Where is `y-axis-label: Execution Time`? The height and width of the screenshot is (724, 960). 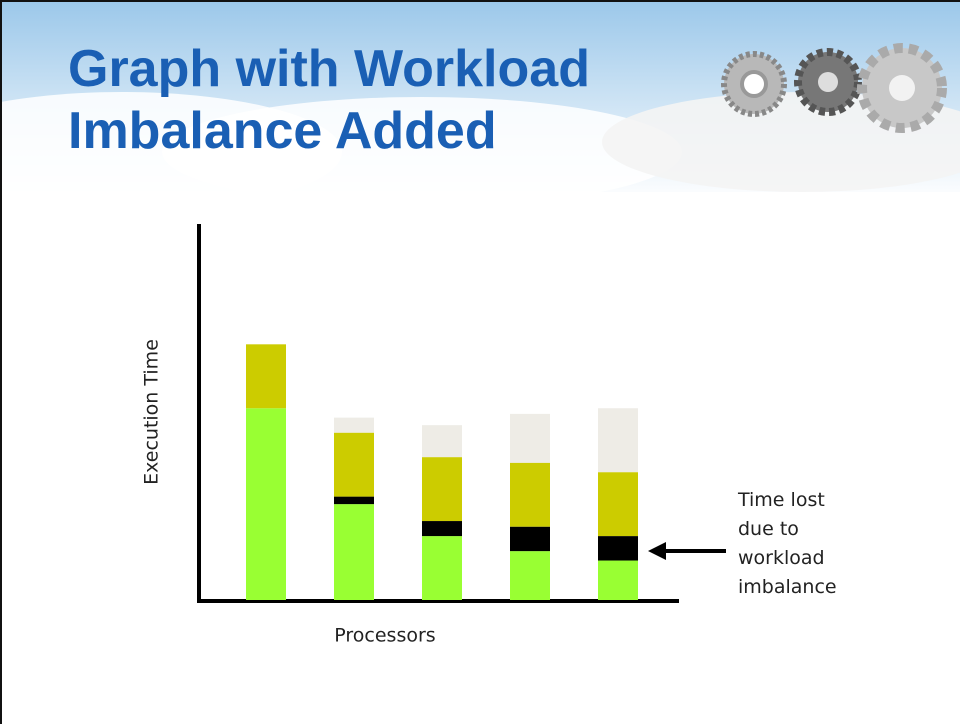
y-axis-label: Execution Time is located at coordinates (152, 412).